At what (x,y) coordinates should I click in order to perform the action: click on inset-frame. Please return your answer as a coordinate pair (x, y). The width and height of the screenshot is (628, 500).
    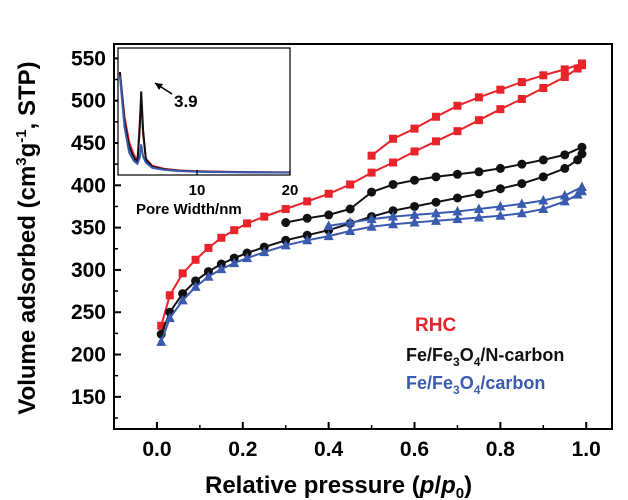
    Looking at the image, I should click on (204, 111).